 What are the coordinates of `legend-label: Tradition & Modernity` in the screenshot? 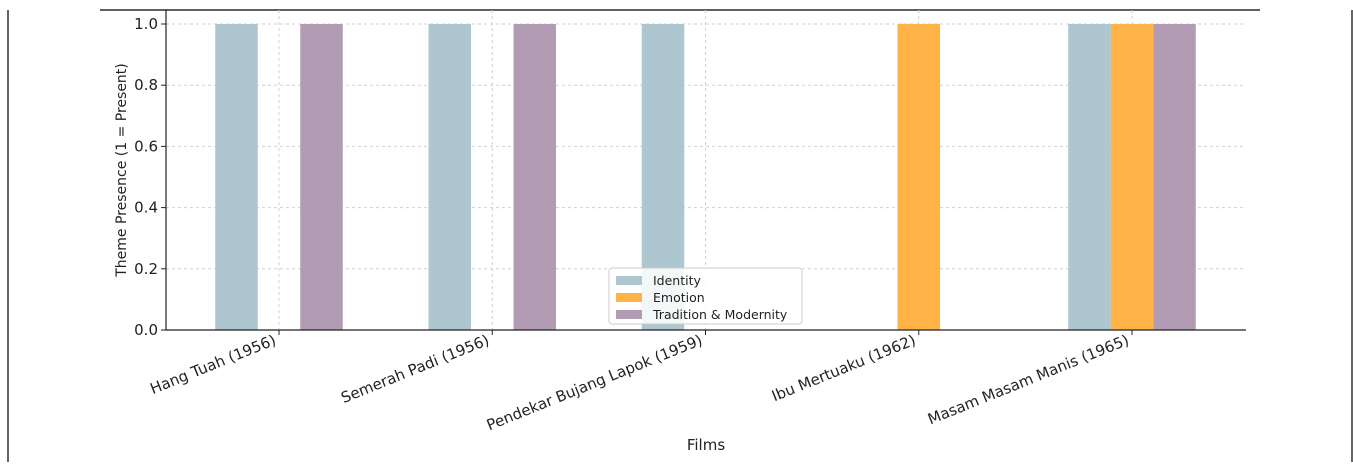 It's located at (720, 314).